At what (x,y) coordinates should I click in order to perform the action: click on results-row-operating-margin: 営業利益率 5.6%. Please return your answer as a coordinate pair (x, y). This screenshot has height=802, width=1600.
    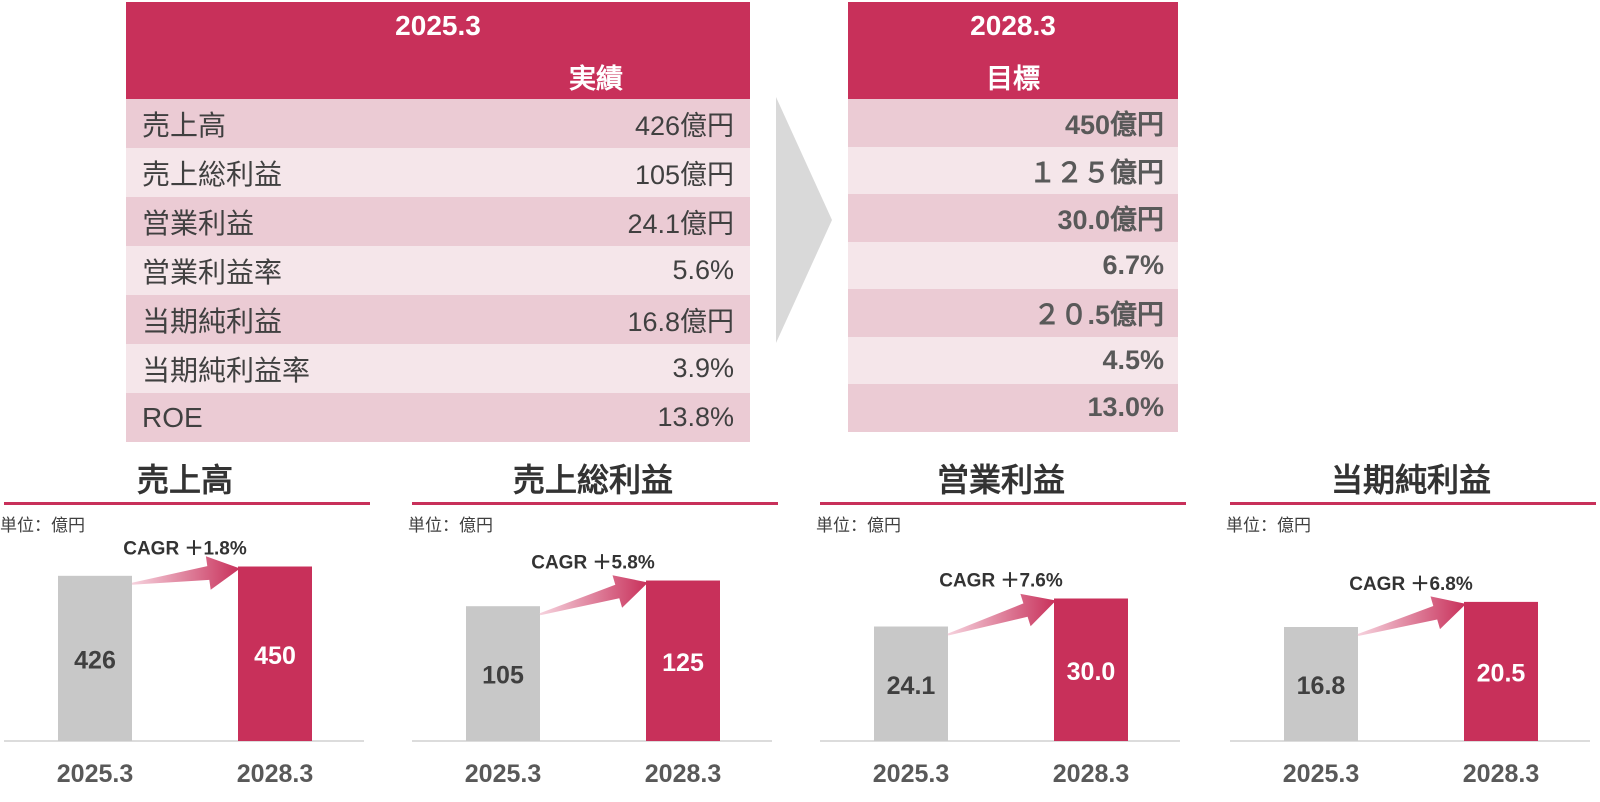
    Looking at the image, I should click on (438, 270).